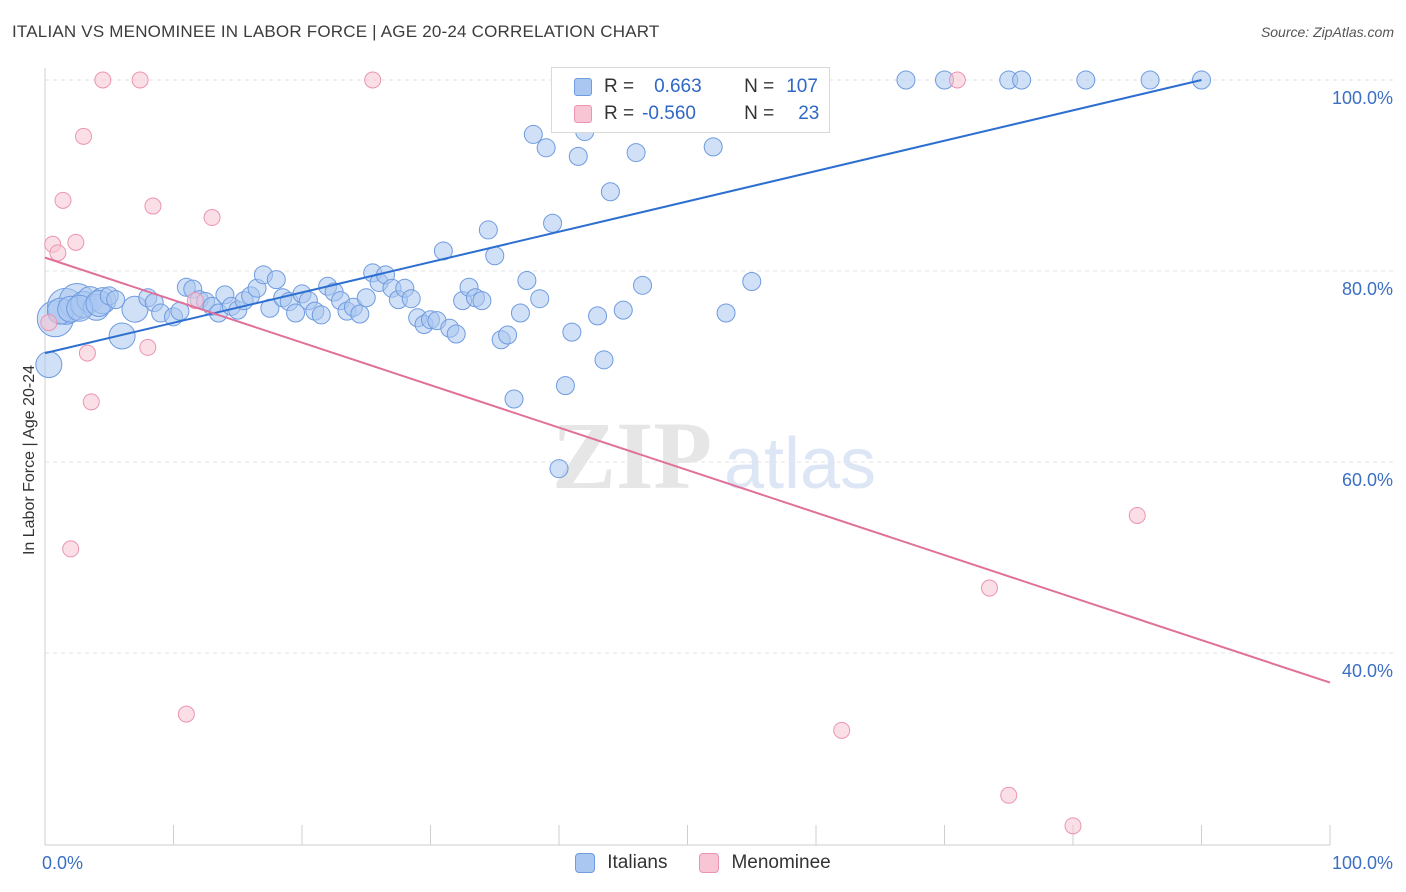 Image resolution: width=1406 pixels, height=892 pixels. Describe the element at coordinates (690, 100) in the screenshot. I see `stats-legend: R = 0.663 N = 107 R = -0.560 N = 23` at that location.